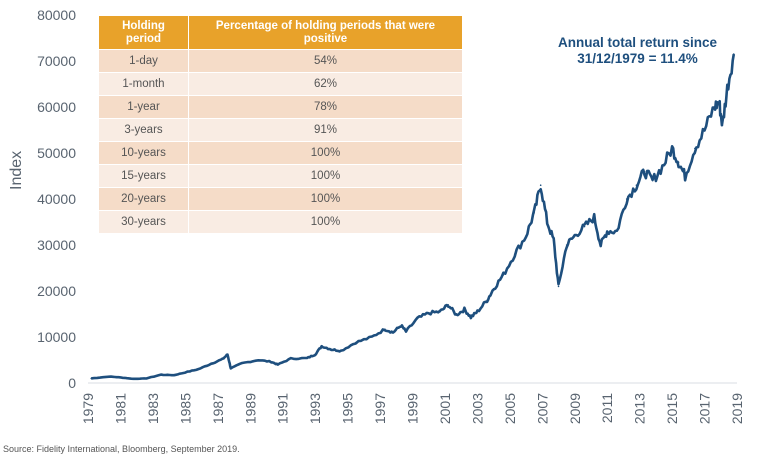  Describe the element at coordinates (325, 107) in the screenshot. I see `percentage-cell: 78%` at that location.